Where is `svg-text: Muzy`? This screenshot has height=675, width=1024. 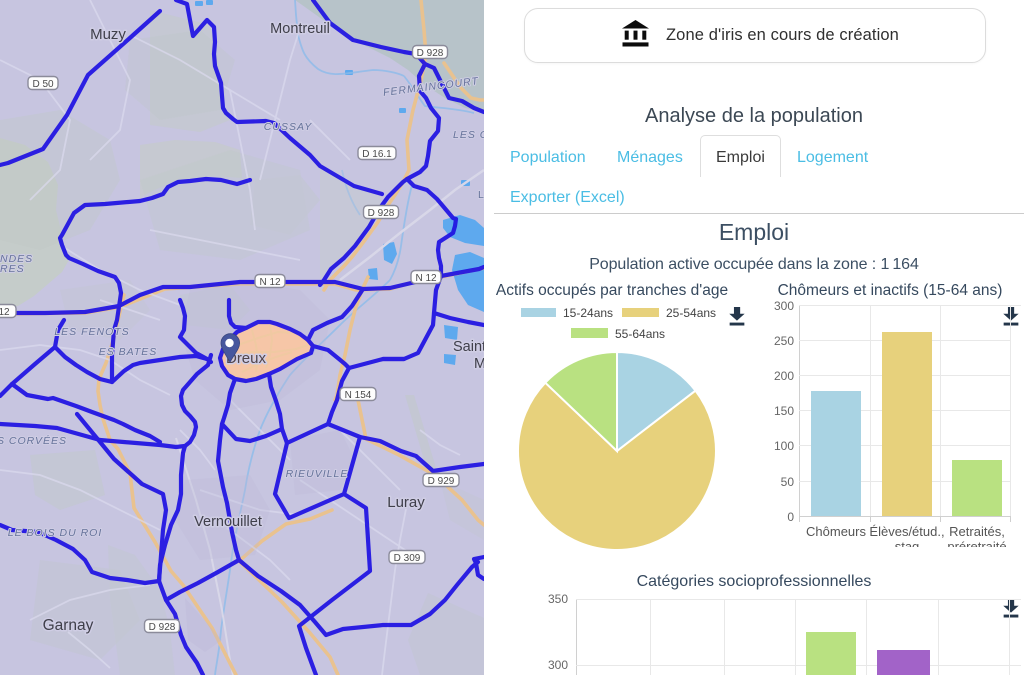
svg-text: Muzy is located at coordinates (108, 34).